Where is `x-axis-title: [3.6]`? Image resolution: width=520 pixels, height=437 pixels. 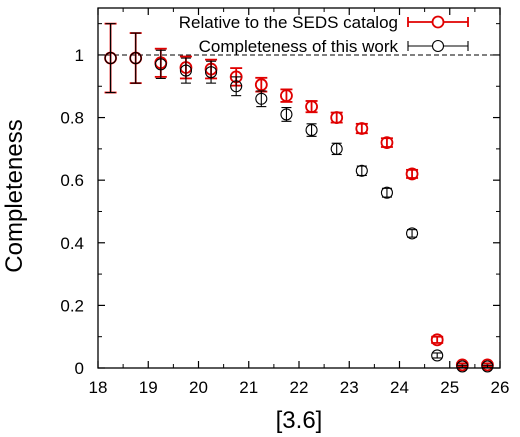
x-axis-title: [3.6] is located at coordinates (299, 420).